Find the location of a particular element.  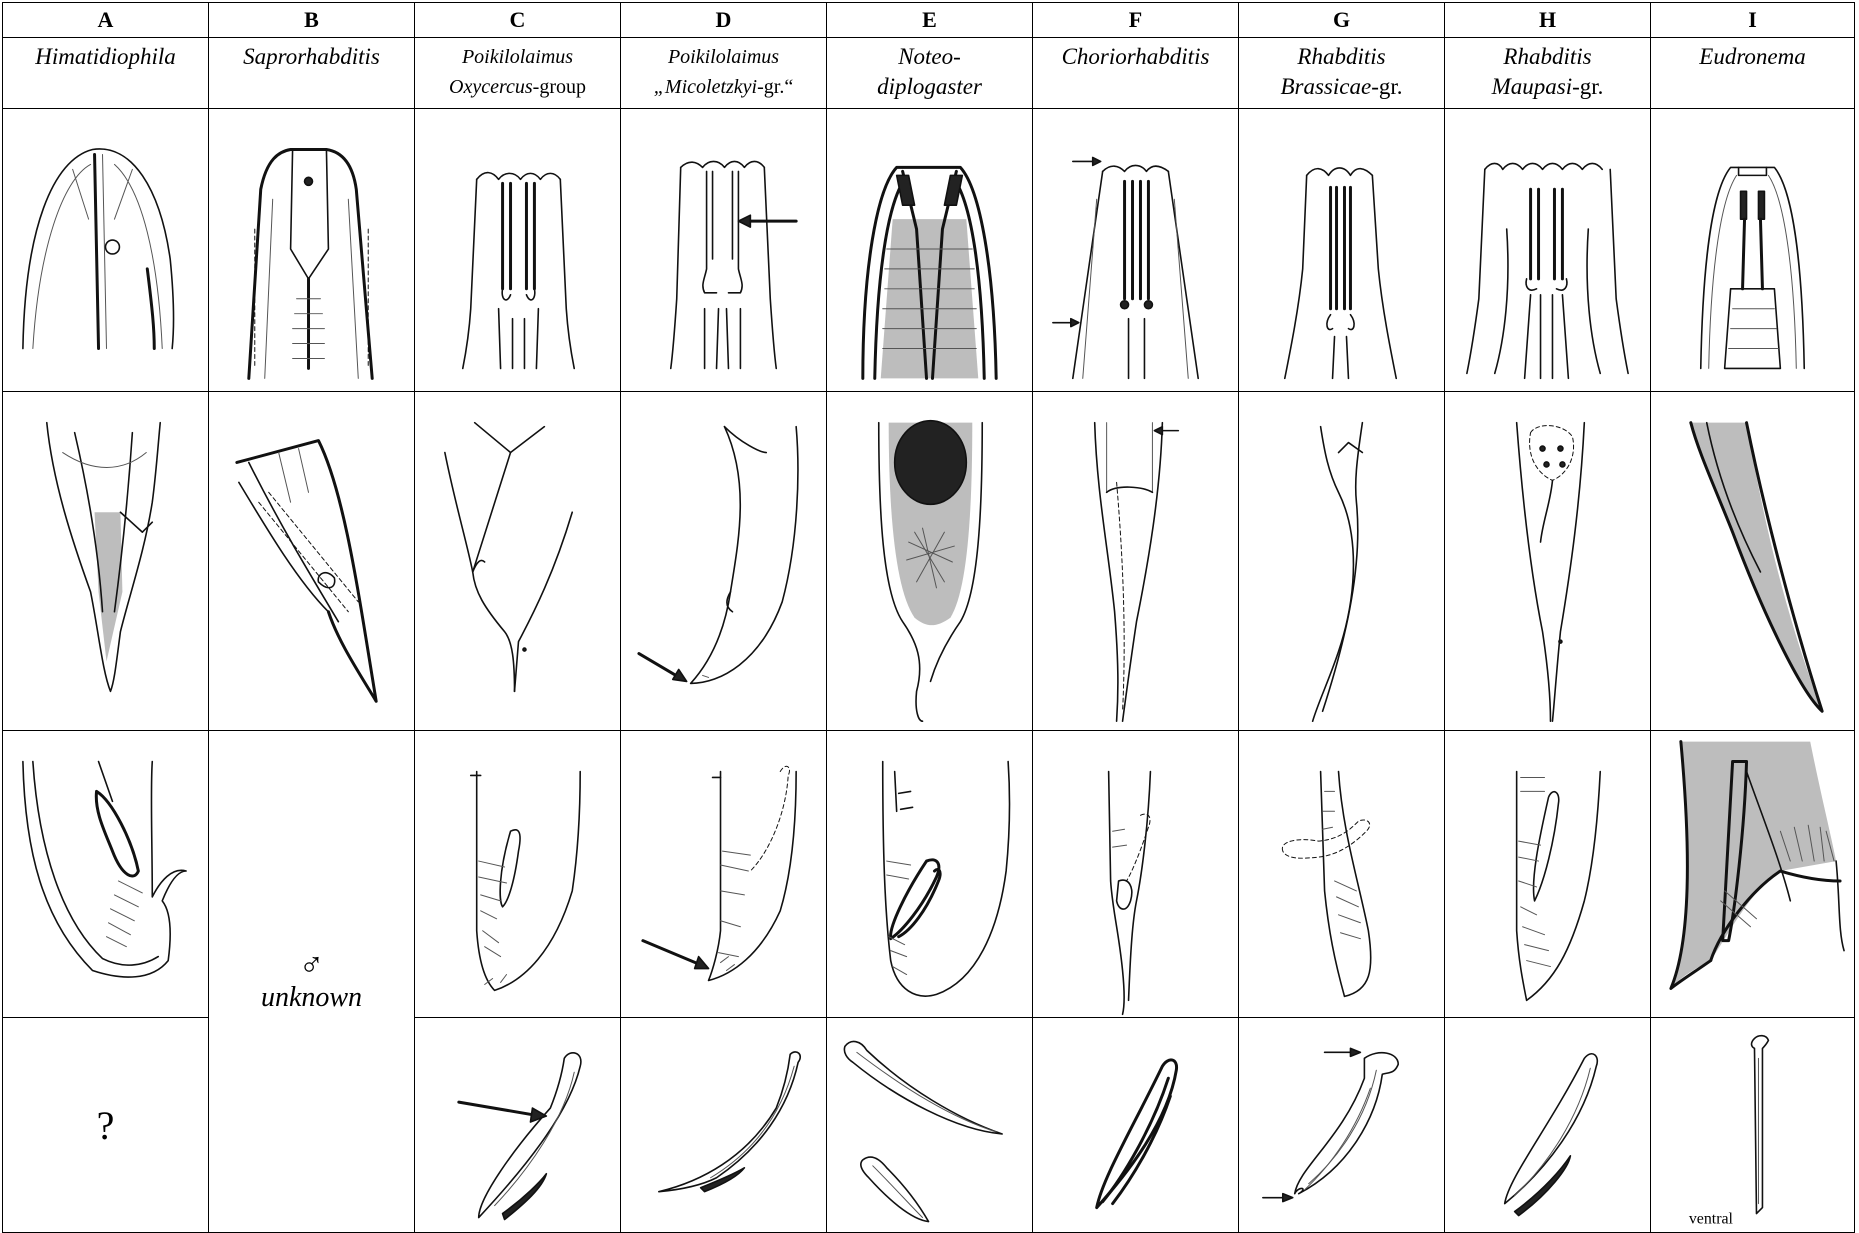

female-tail-h is located at coordinates (1547, 561).